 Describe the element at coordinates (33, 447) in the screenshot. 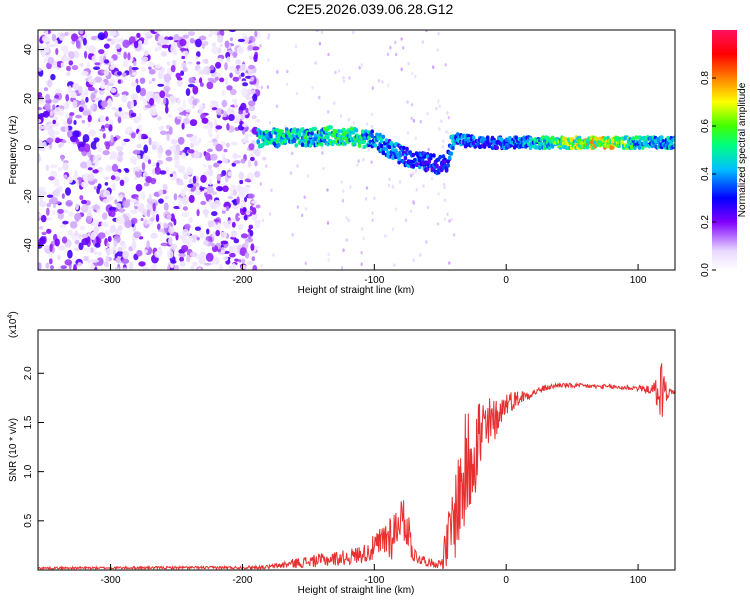

I see `snr-y-ticks: 0.5 1.0 1.5 2.0` at that location.